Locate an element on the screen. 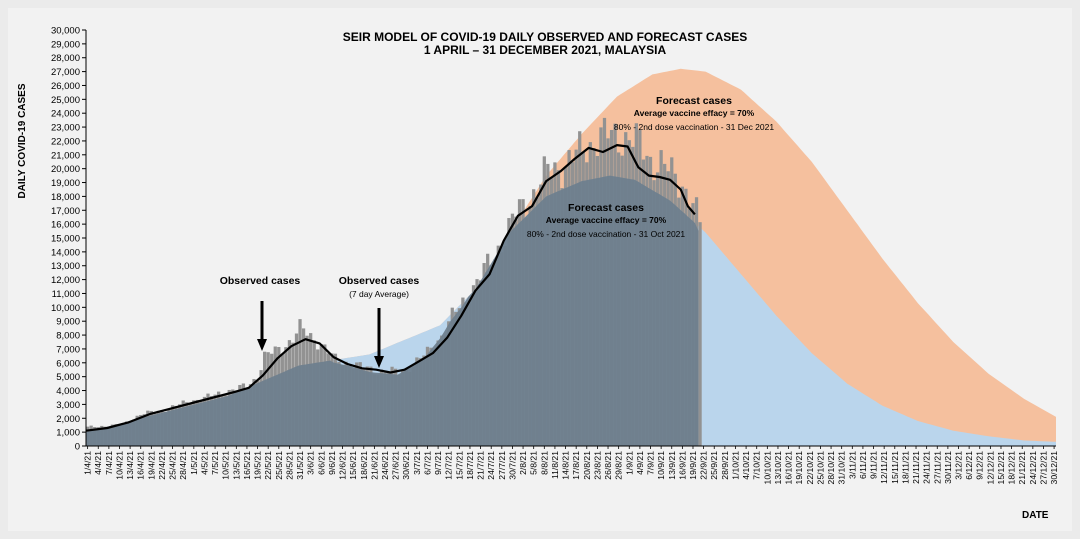  x-tick-label: 13/4/21 is located at coordinates (130, 465).